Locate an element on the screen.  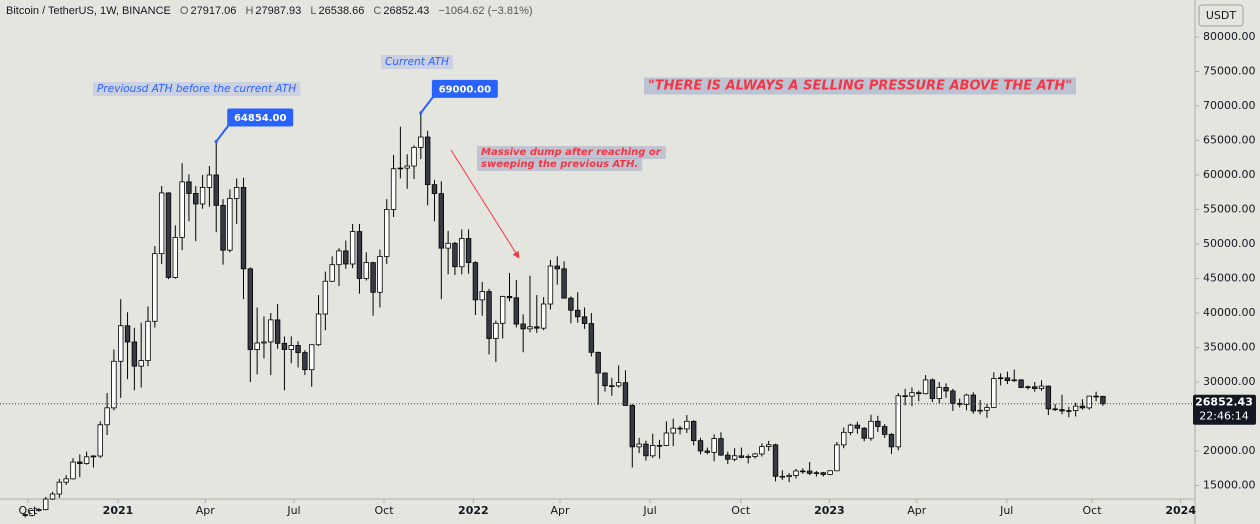
x-tick-label: 2021 is located at coordinates (118, 510).